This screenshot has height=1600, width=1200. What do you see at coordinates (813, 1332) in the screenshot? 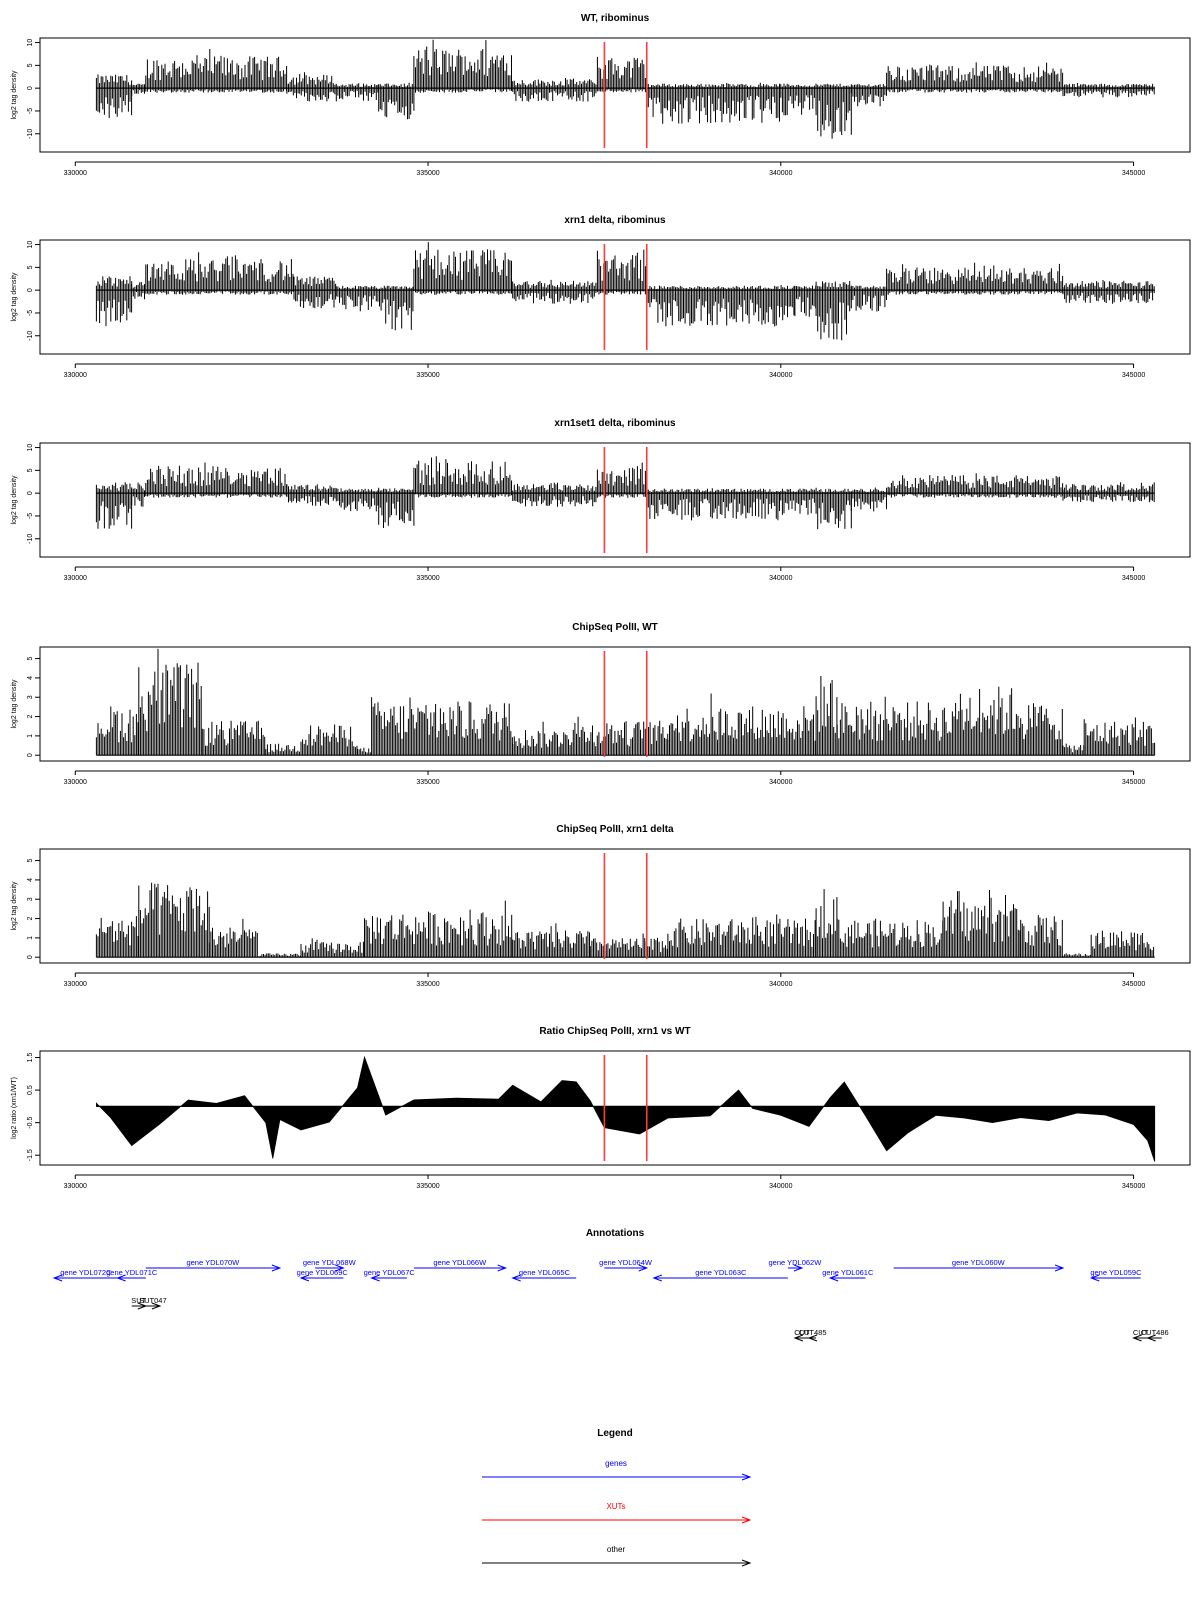
I see `feature-label: CUT485` at bounding box center [813, 1332].